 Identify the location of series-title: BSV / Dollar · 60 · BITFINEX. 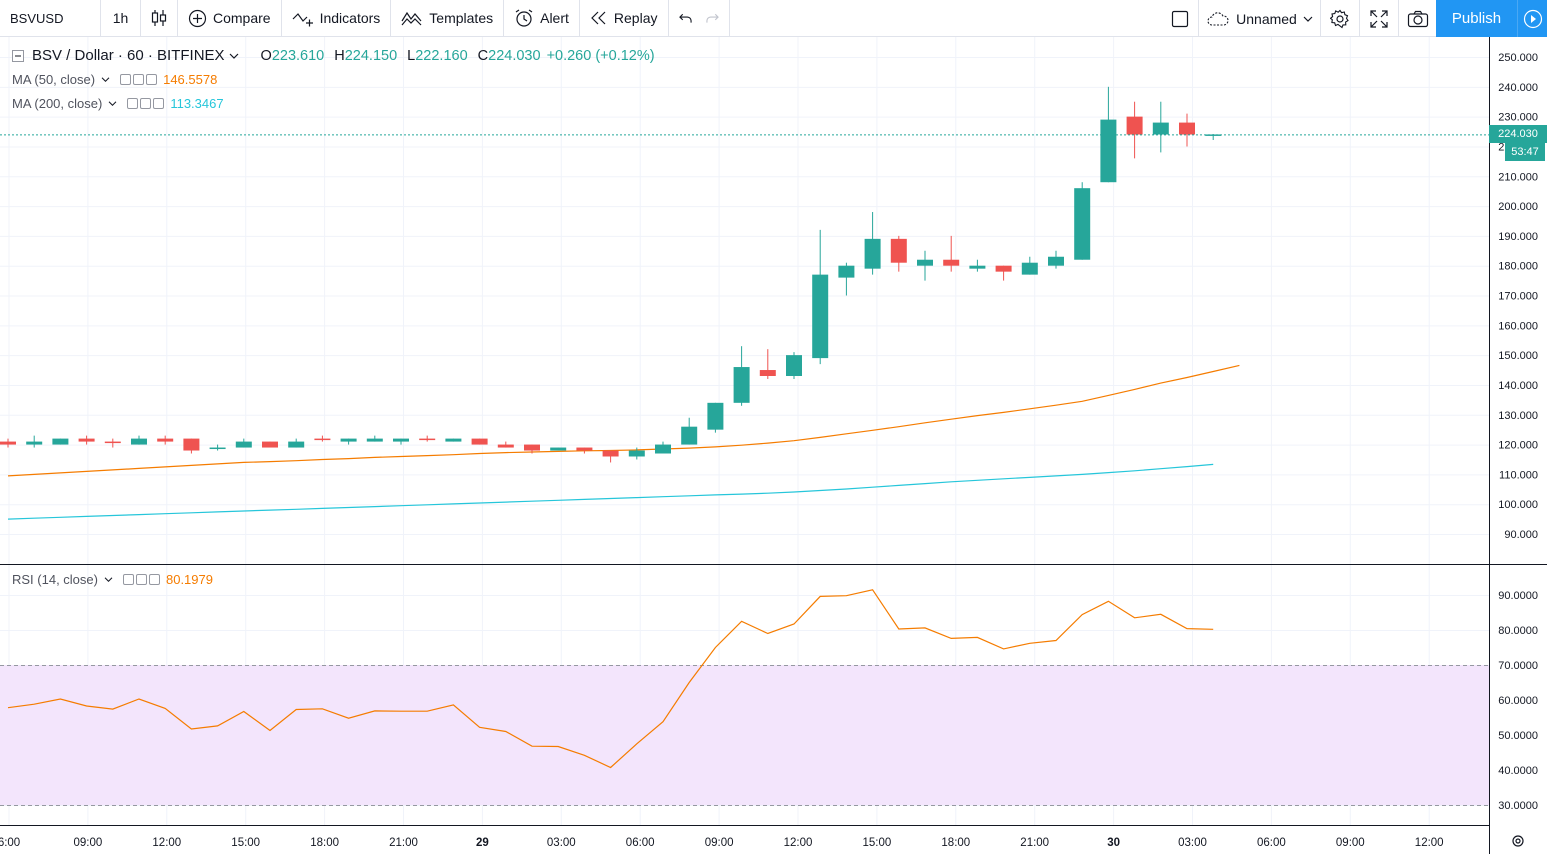
(128, 55).